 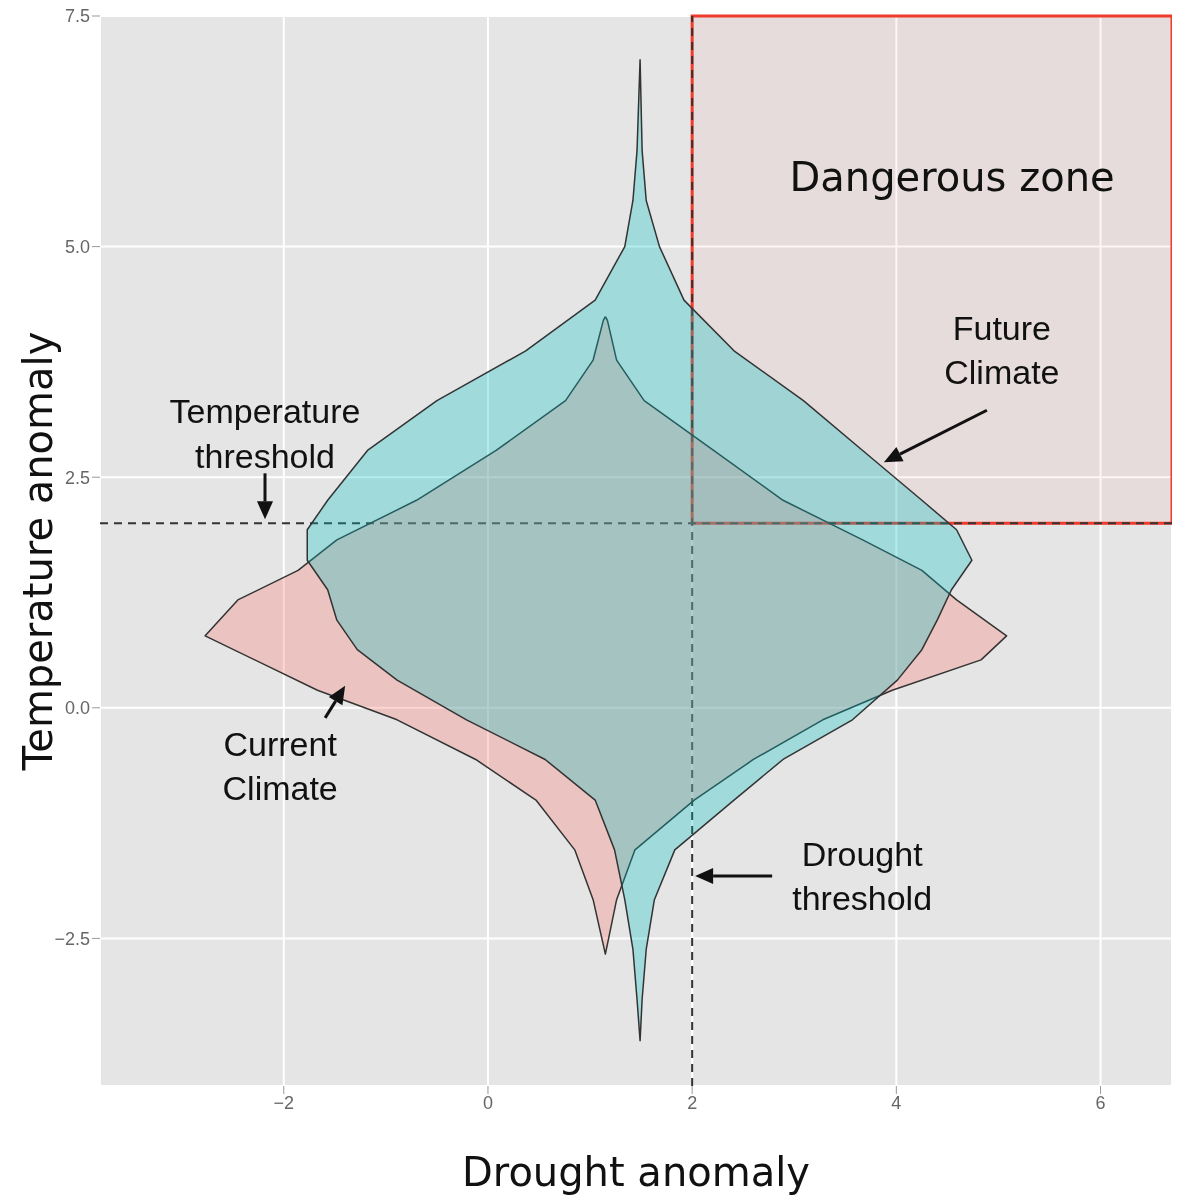 What do you see at coordinates (72, 938) in the screenshot?
I see `y-tick-label: −2.5` at bounding box center [72, 938].